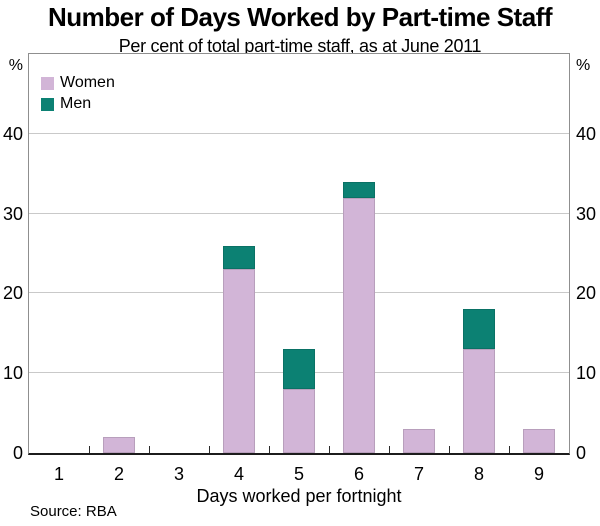  Describe the element at coordinates (12, 373) in the screenshot. I see `ytick-left-10: 10` at that location.